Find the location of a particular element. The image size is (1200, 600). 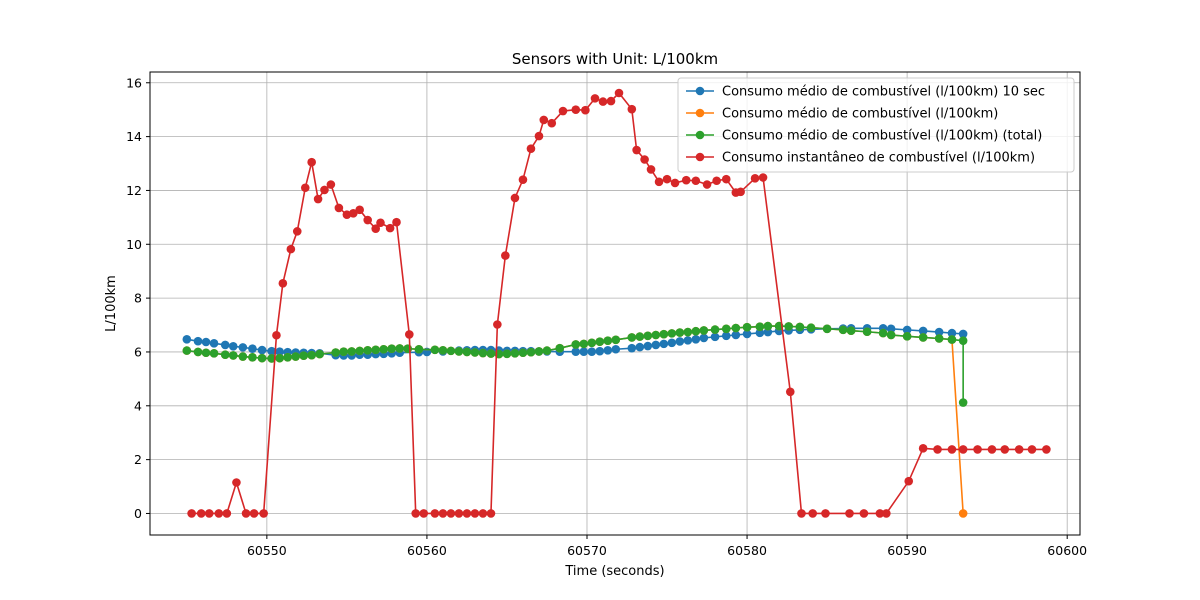

x-tick-label: 60580 is located at coordinates (747, 550).